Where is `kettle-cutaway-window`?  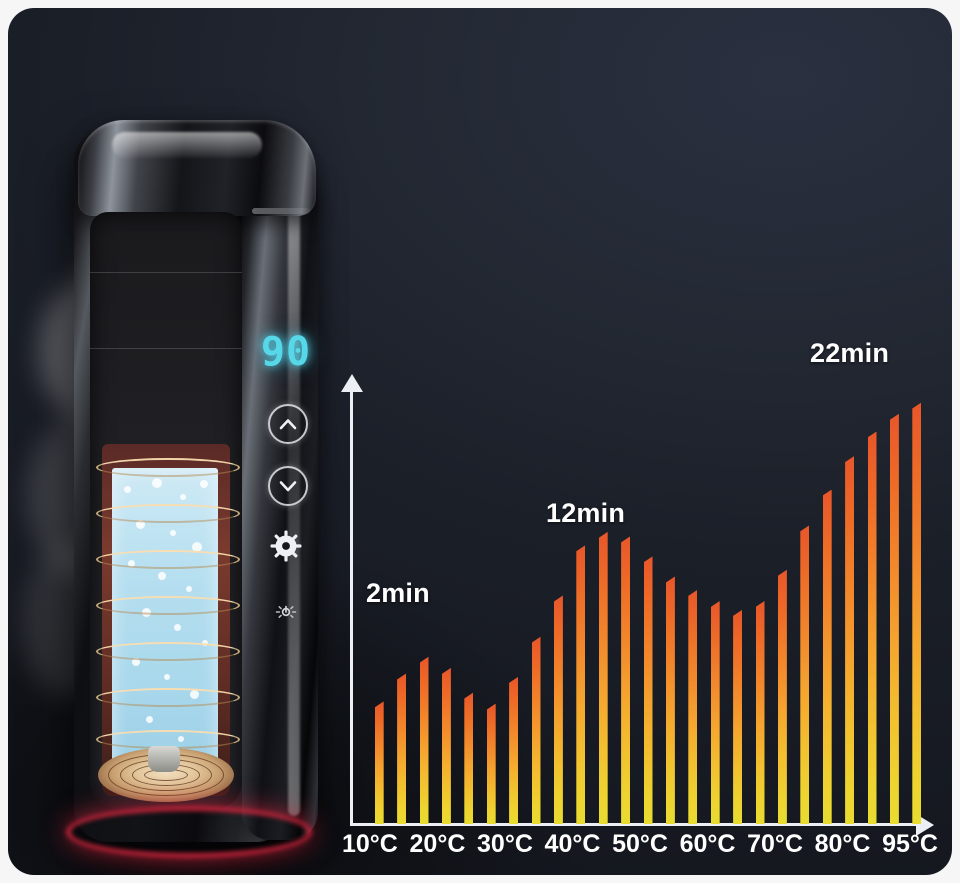
kettle-cutaway-window is located at coordinates (166, 510).